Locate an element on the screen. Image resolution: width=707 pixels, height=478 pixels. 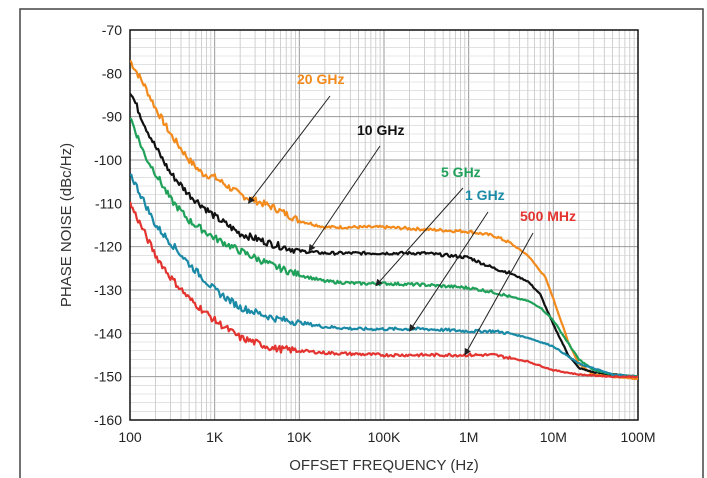
series-label: 5 GHz is located at coordinates (461, 172).